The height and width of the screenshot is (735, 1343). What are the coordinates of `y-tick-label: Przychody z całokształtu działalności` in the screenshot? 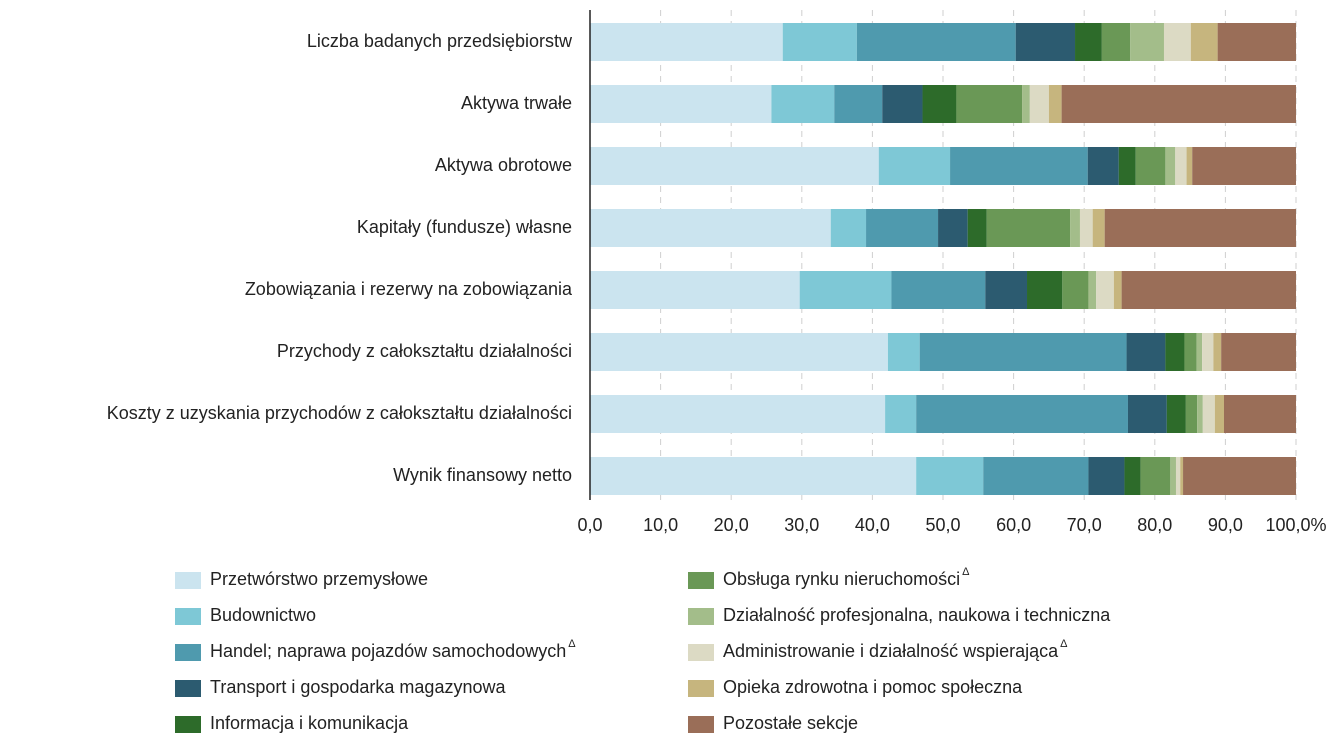 It's located at (424, 351).